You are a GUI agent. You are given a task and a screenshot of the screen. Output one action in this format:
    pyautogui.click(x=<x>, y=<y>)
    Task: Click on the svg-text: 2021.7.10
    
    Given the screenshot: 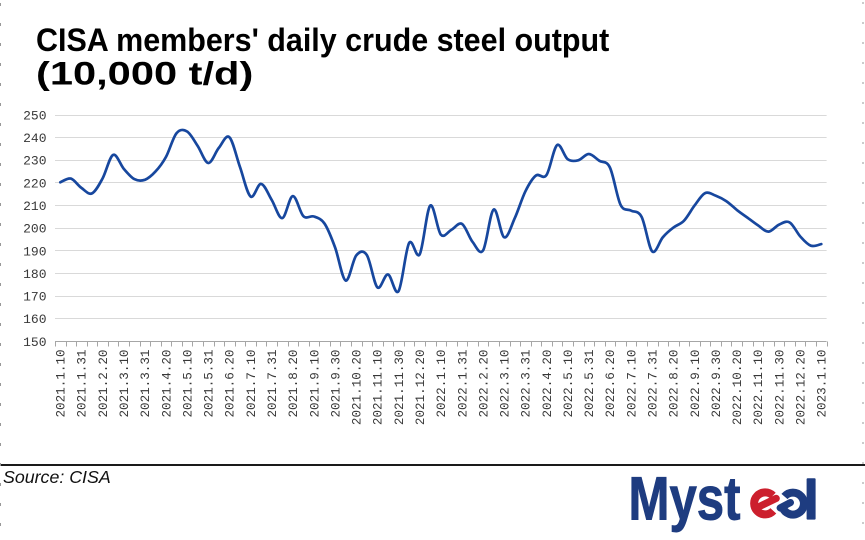 What is the action you would take?
    pyautogui.click(x=252, y=384)
    